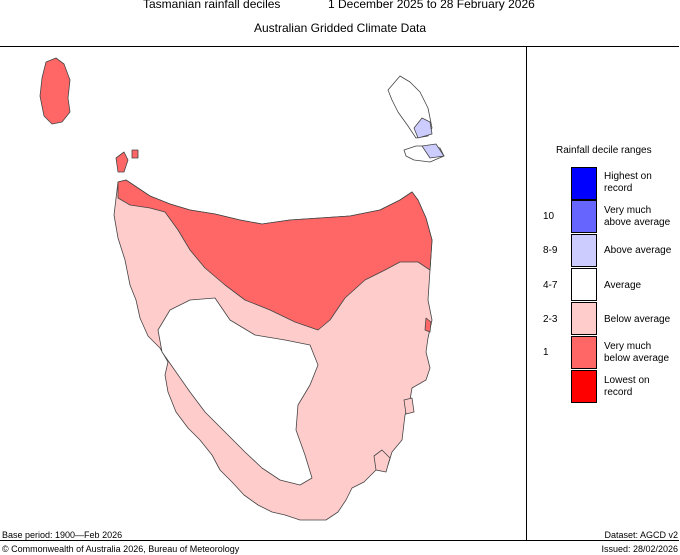  I want to click on region-cape-barren-above-average, so click(433, 151).